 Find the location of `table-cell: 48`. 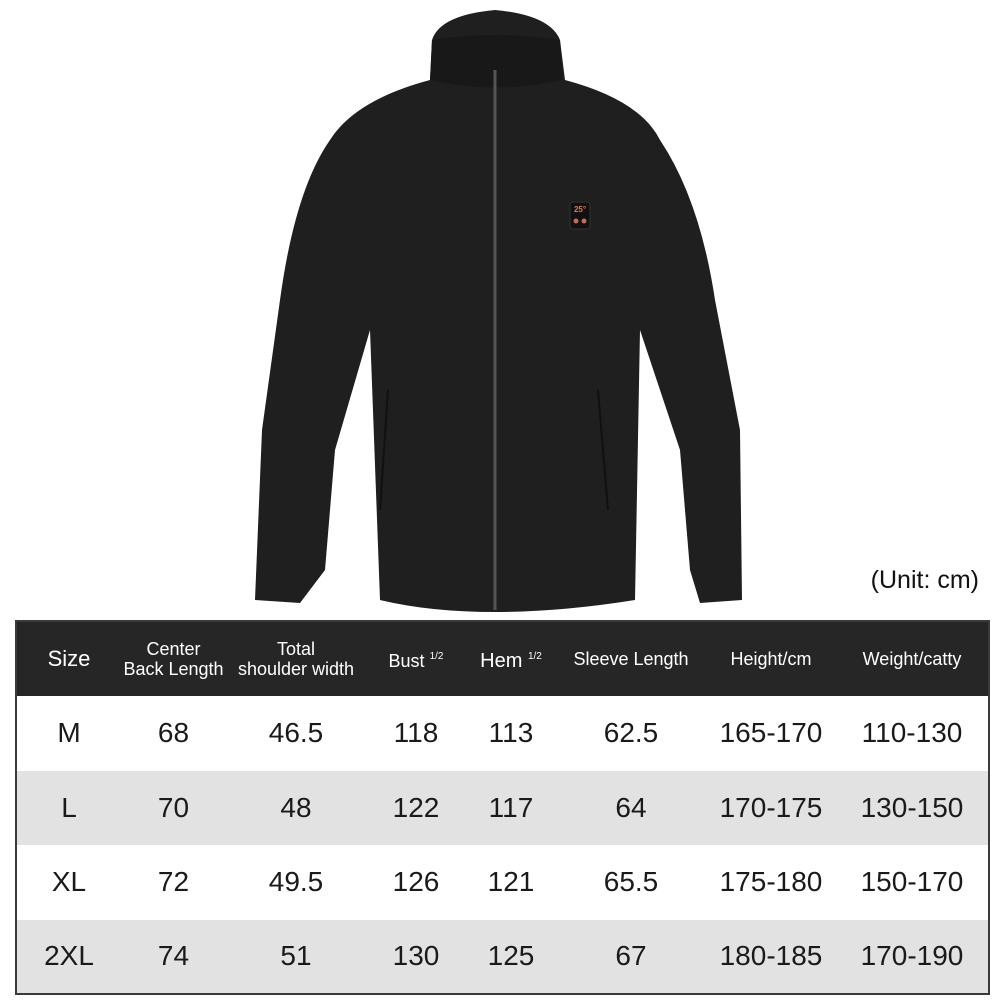

table-cell: 48 is located at coordinates (296, 807).